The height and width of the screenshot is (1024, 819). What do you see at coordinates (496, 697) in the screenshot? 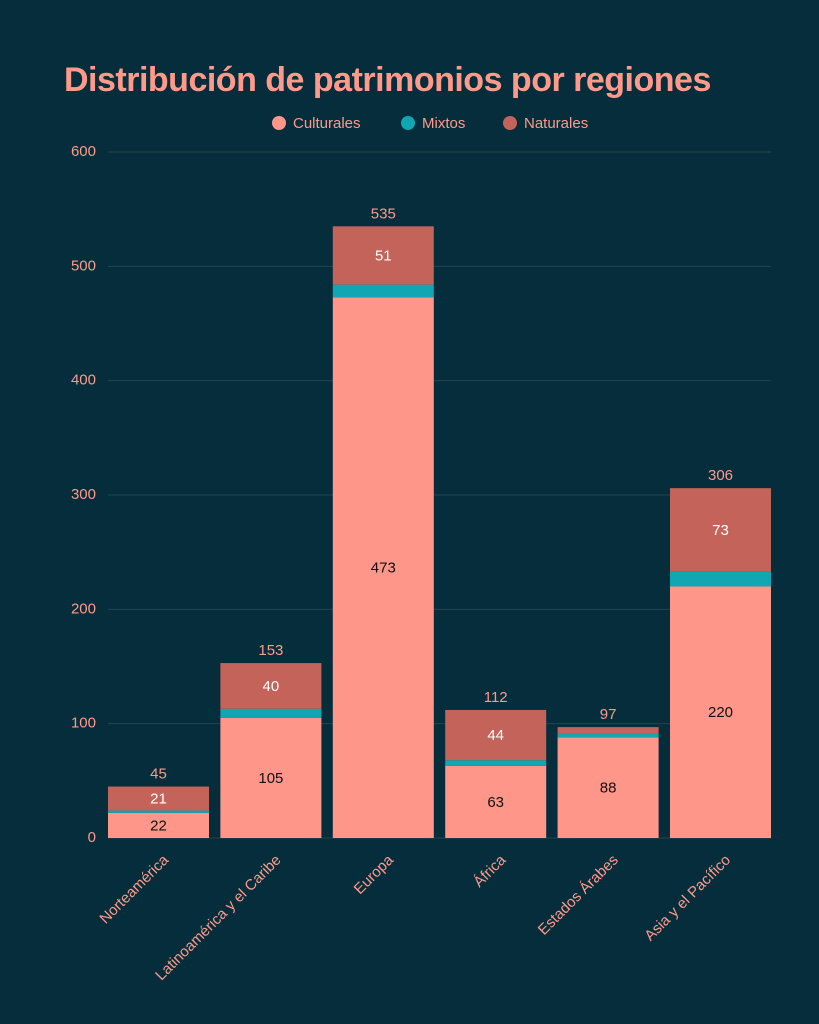
I see `total-label: 112` at bounding box center [496, 697].